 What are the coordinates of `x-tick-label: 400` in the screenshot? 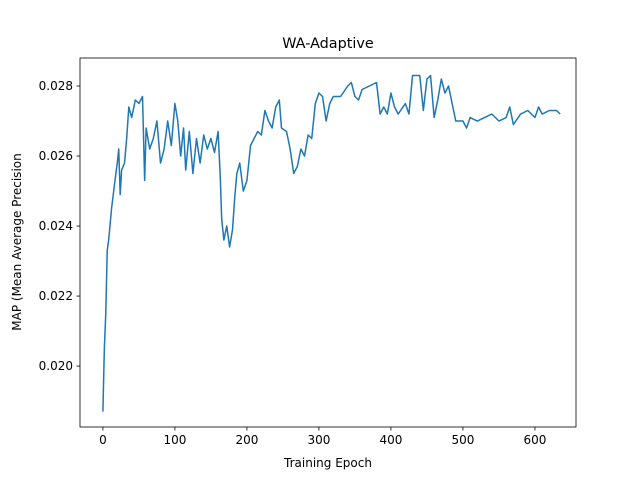 It's located at (390, 440).